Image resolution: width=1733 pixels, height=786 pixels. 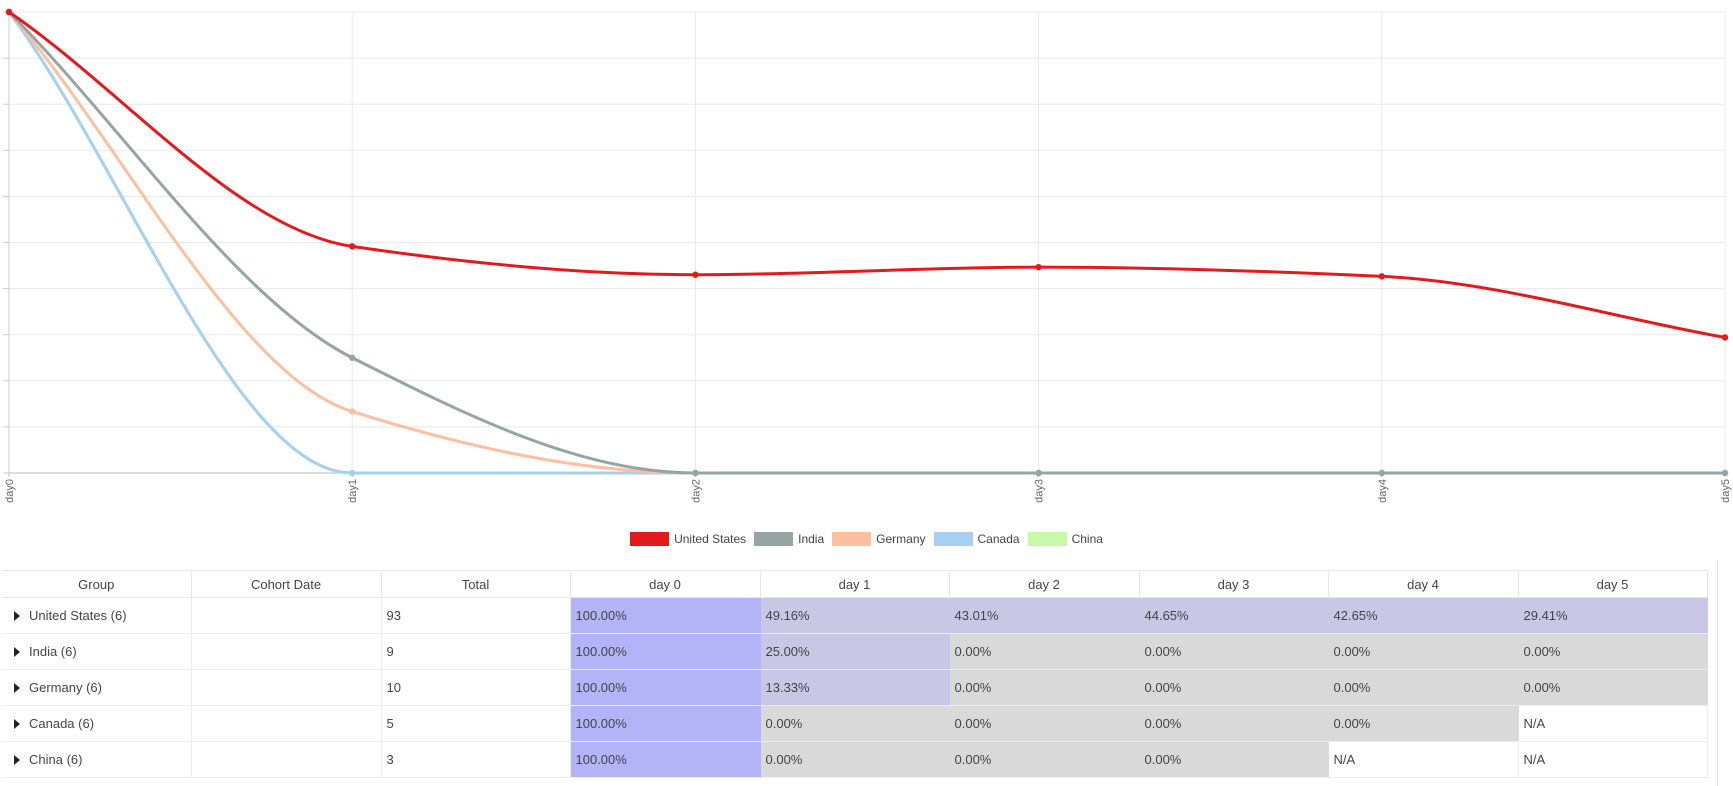 I want to click on total-cell: 93, so click(x=476, y=615).